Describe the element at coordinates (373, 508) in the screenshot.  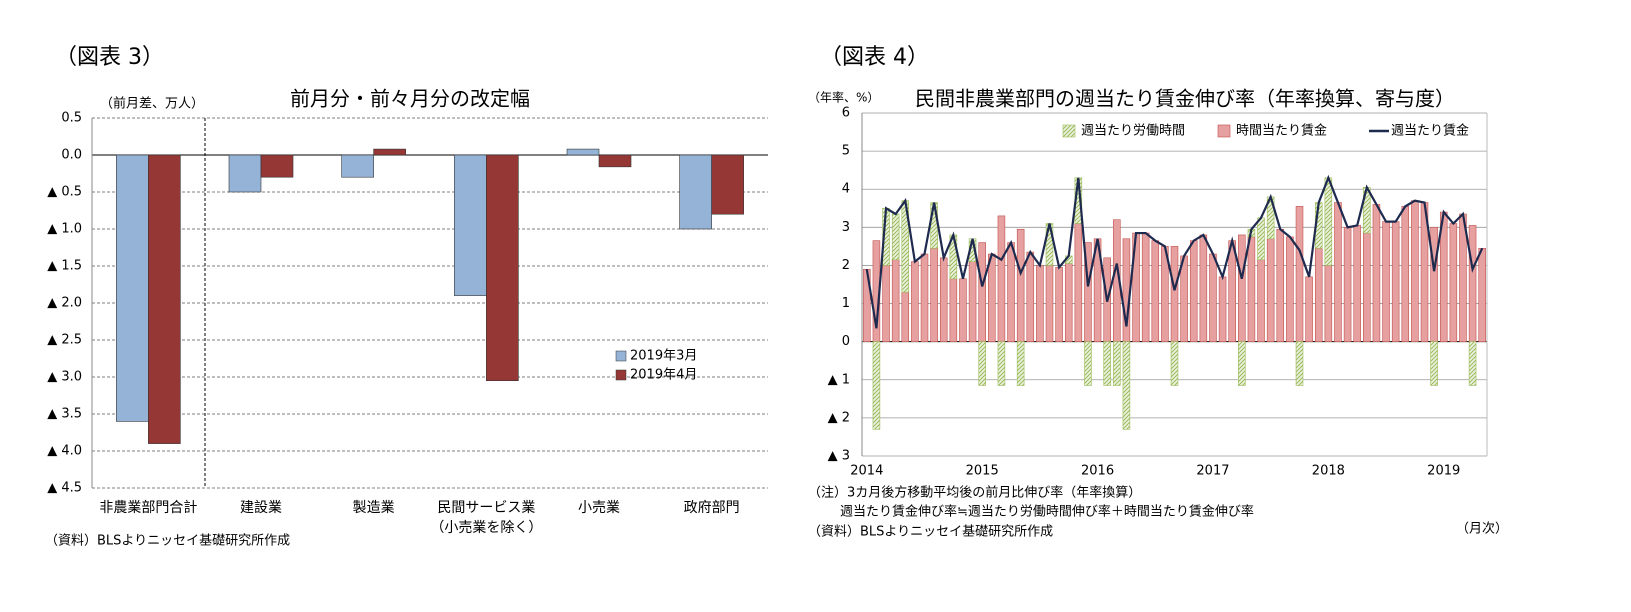
I see `x-tick-label: 製造業` at that location.